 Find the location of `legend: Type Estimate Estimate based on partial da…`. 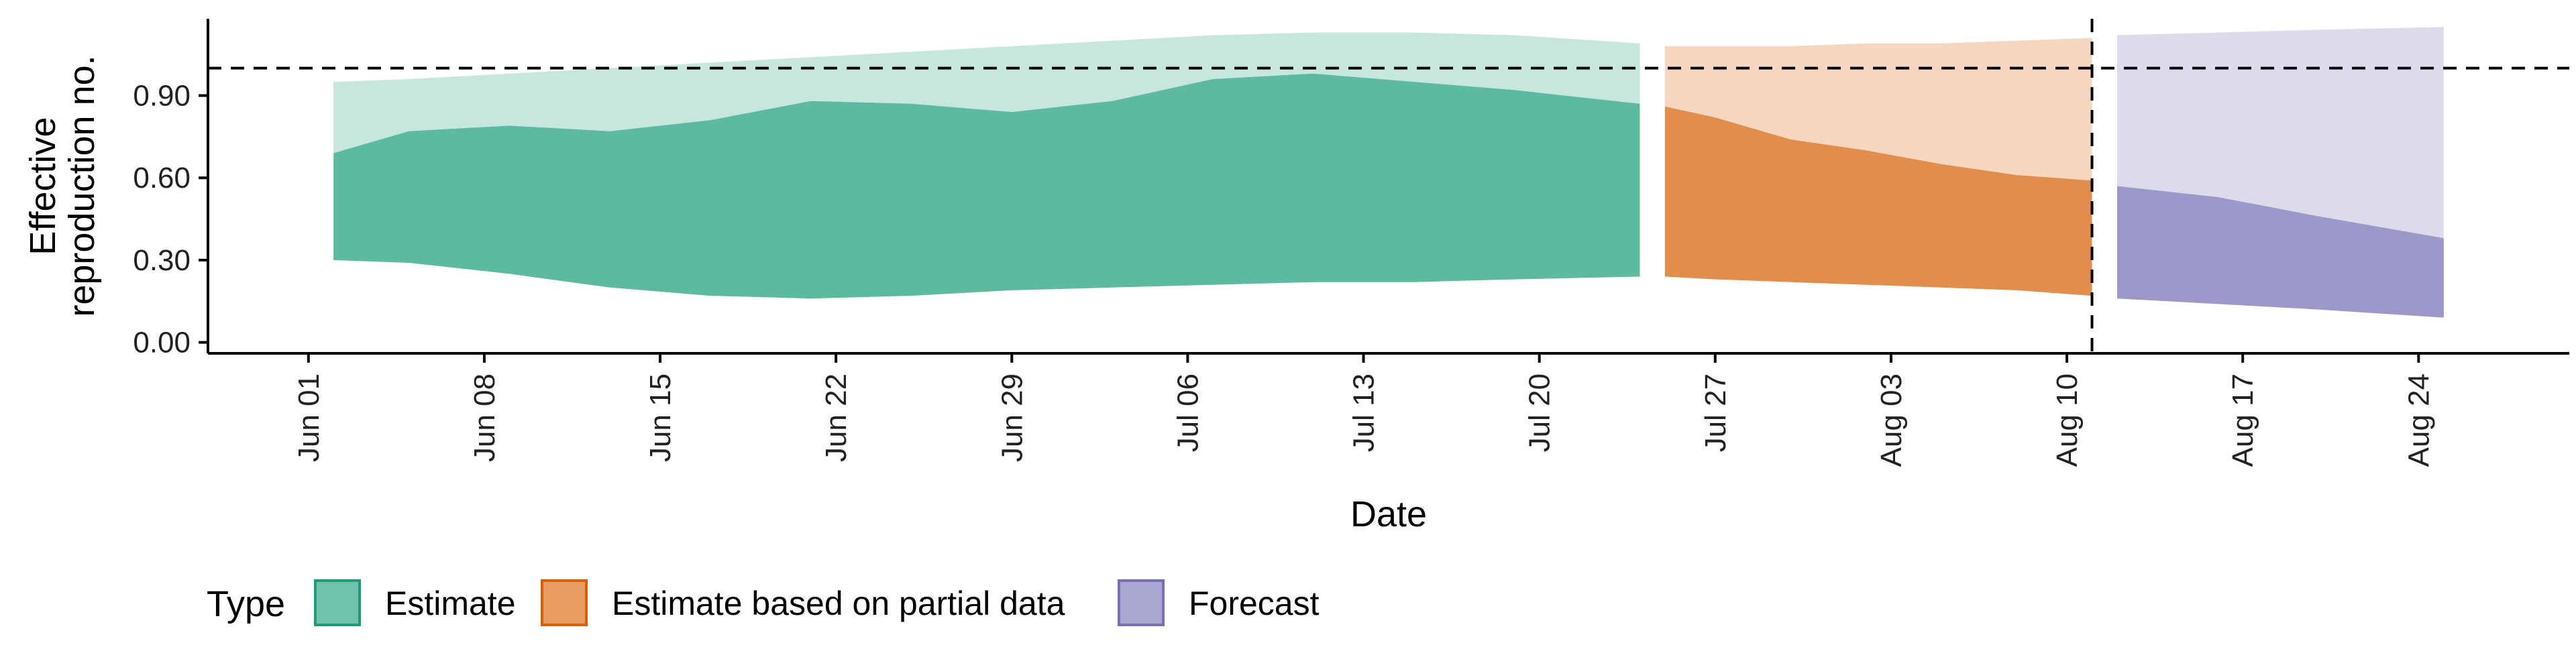

legend: Type Estimate Estimate based on partial da… is located at coordinates (763, 602).